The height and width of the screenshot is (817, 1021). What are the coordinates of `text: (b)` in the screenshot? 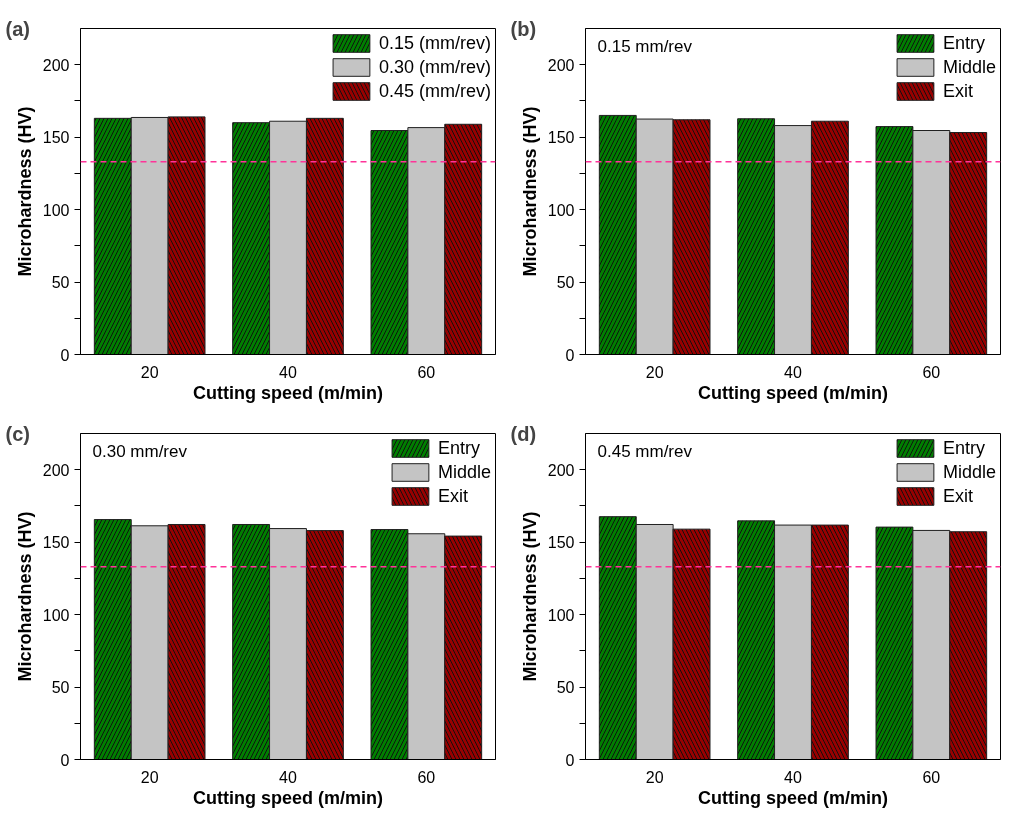 It's located at (523, 28).